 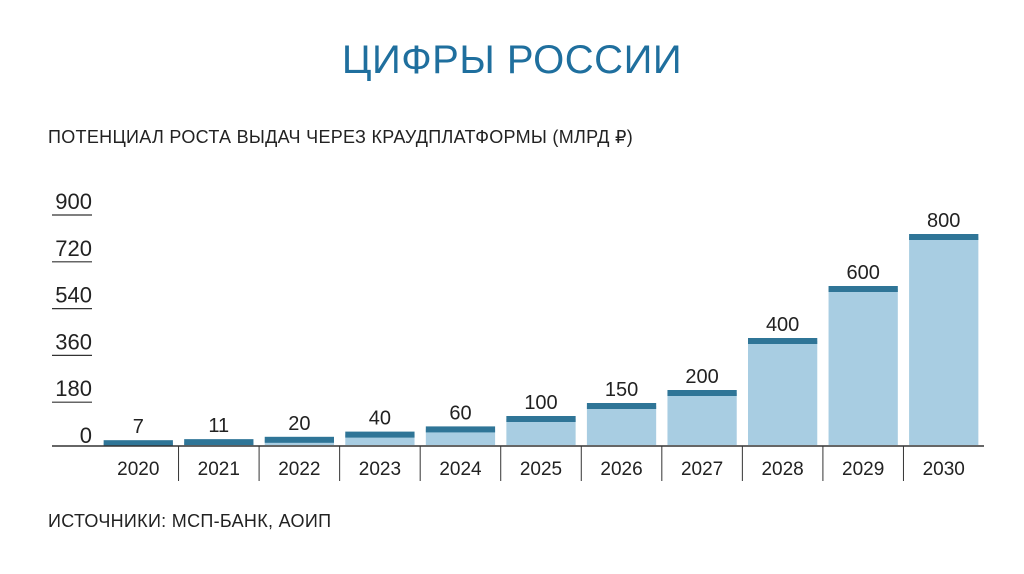 What do you see at coordinates (190, 521) in the screenshot?
I see `source-note: ИСТОЧНИКИ: МСП-БАНК, АОИП` at bounding box center [190, 521].